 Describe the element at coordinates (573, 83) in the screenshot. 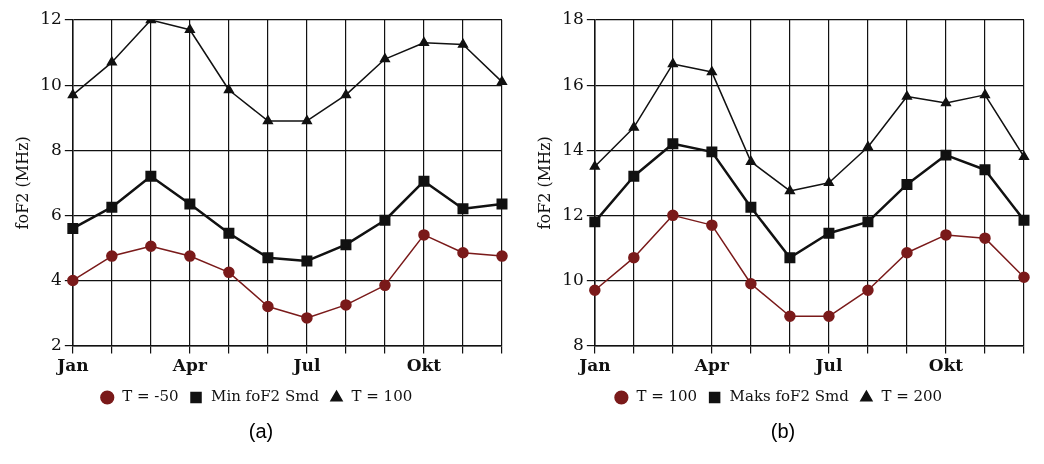

I see `y-tick-label: 16` at that location.